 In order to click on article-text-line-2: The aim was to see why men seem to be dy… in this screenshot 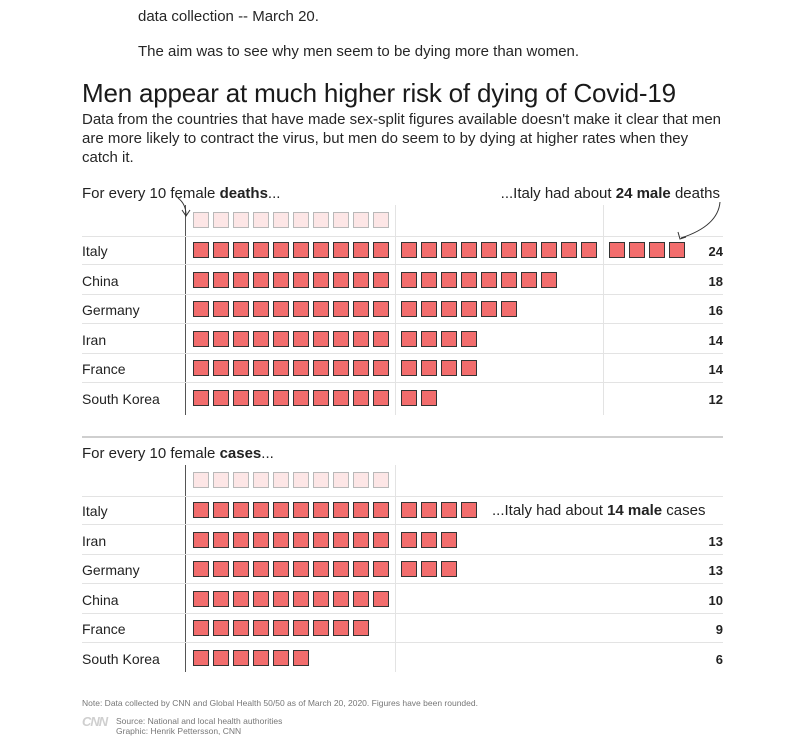, I will do `click(359, 51)`.